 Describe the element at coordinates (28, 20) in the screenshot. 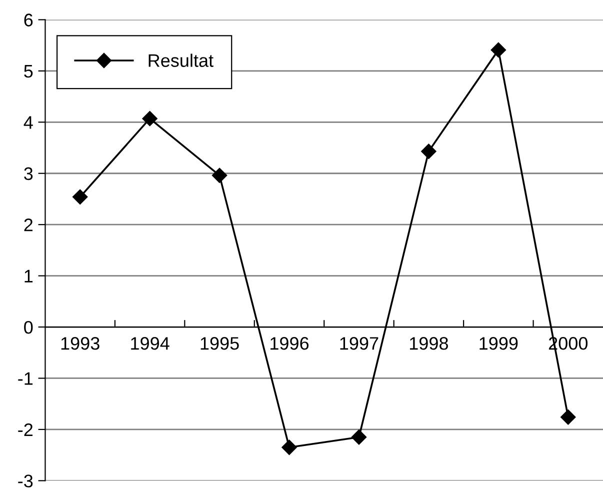

I see `y-tick-label: 6` at that location.